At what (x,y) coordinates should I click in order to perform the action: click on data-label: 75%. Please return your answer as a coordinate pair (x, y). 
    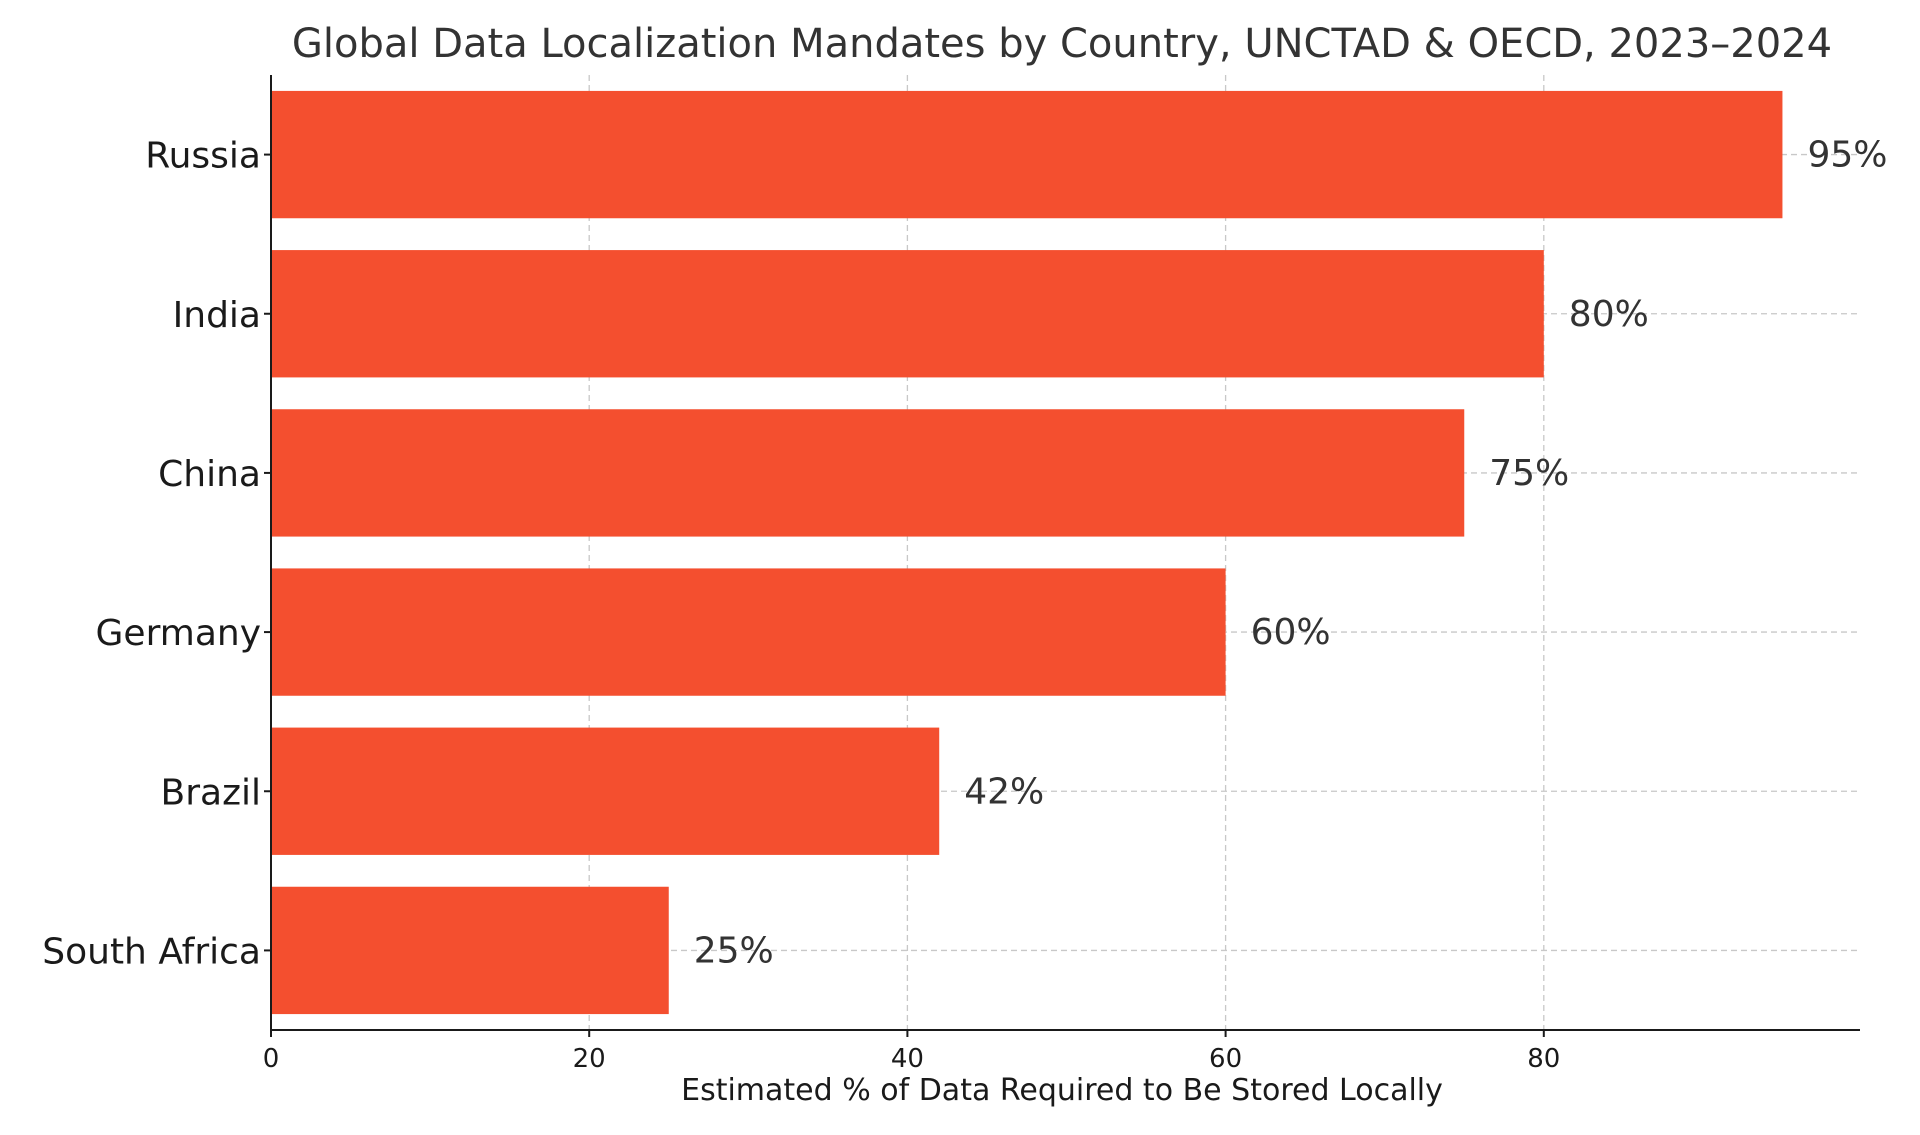
    Looking at the image, I should click on (1529, 473).